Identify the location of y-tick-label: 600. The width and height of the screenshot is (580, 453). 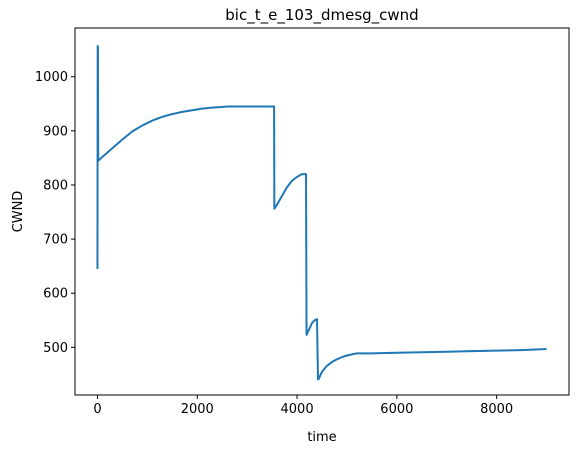
(55, 294).